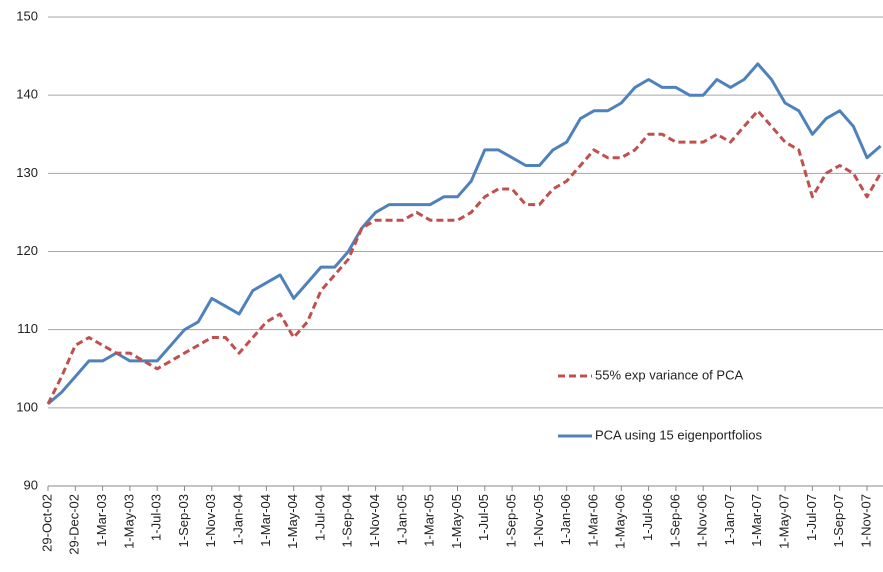  Describe the element at coordinates (456, 521) in the screenshot. I see `x-tick-label: 1-May-05` at that location.